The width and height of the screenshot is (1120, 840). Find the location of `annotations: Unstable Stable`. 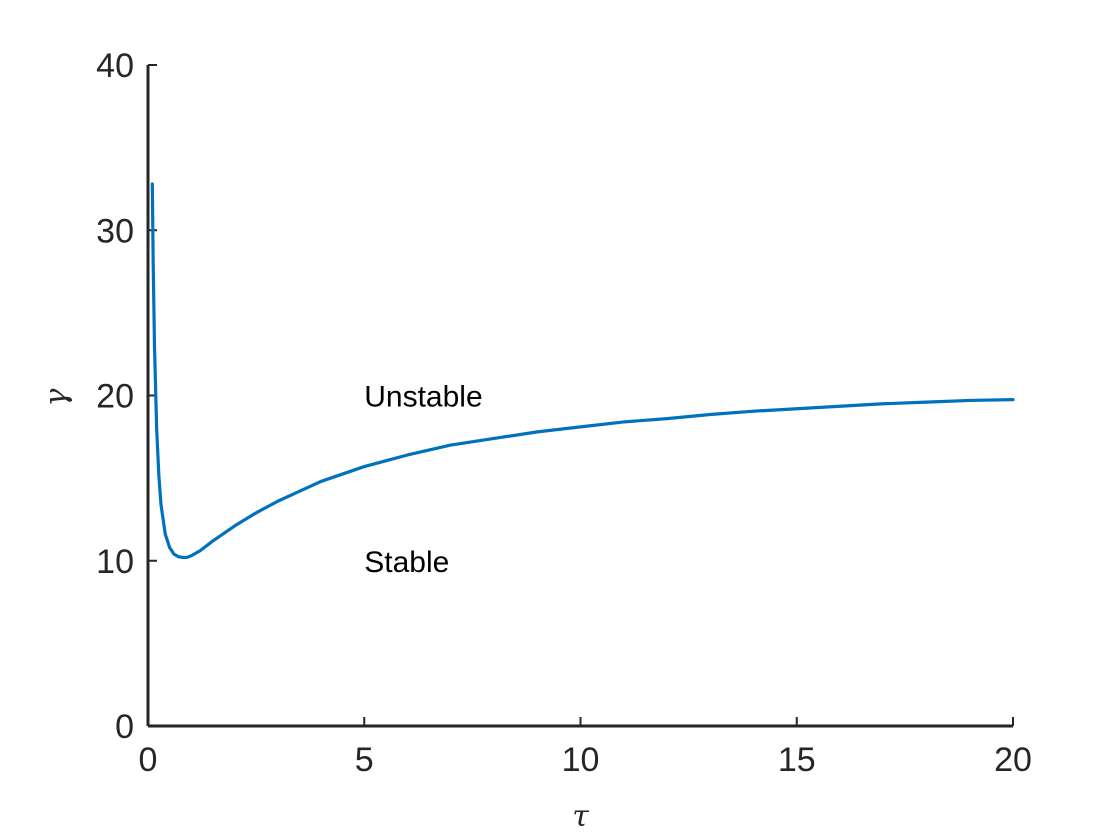

annotations: Unstable Stable is located at coordinates (423, 480).